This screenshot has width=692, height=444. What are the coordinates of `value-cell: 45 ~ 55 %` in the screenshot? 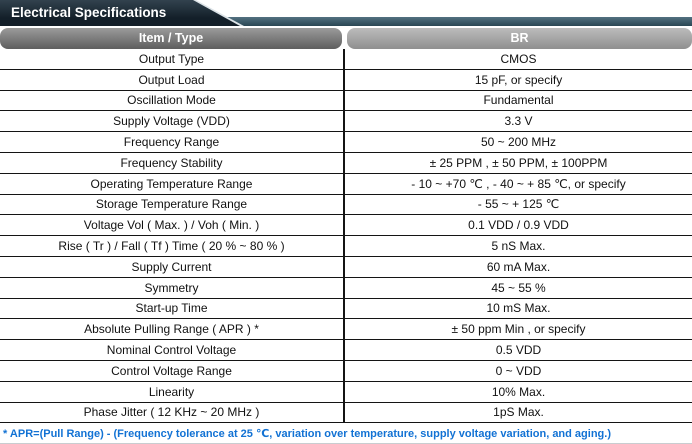 It's located at (518, 287).